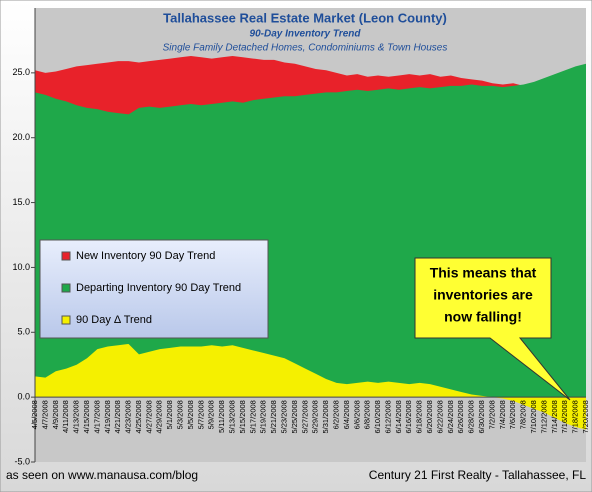 This screenshot has width=592, height=492. Describe the element at coordinates (483, 295) in the screenshot. I see `callout-text: inventories are` at that location.